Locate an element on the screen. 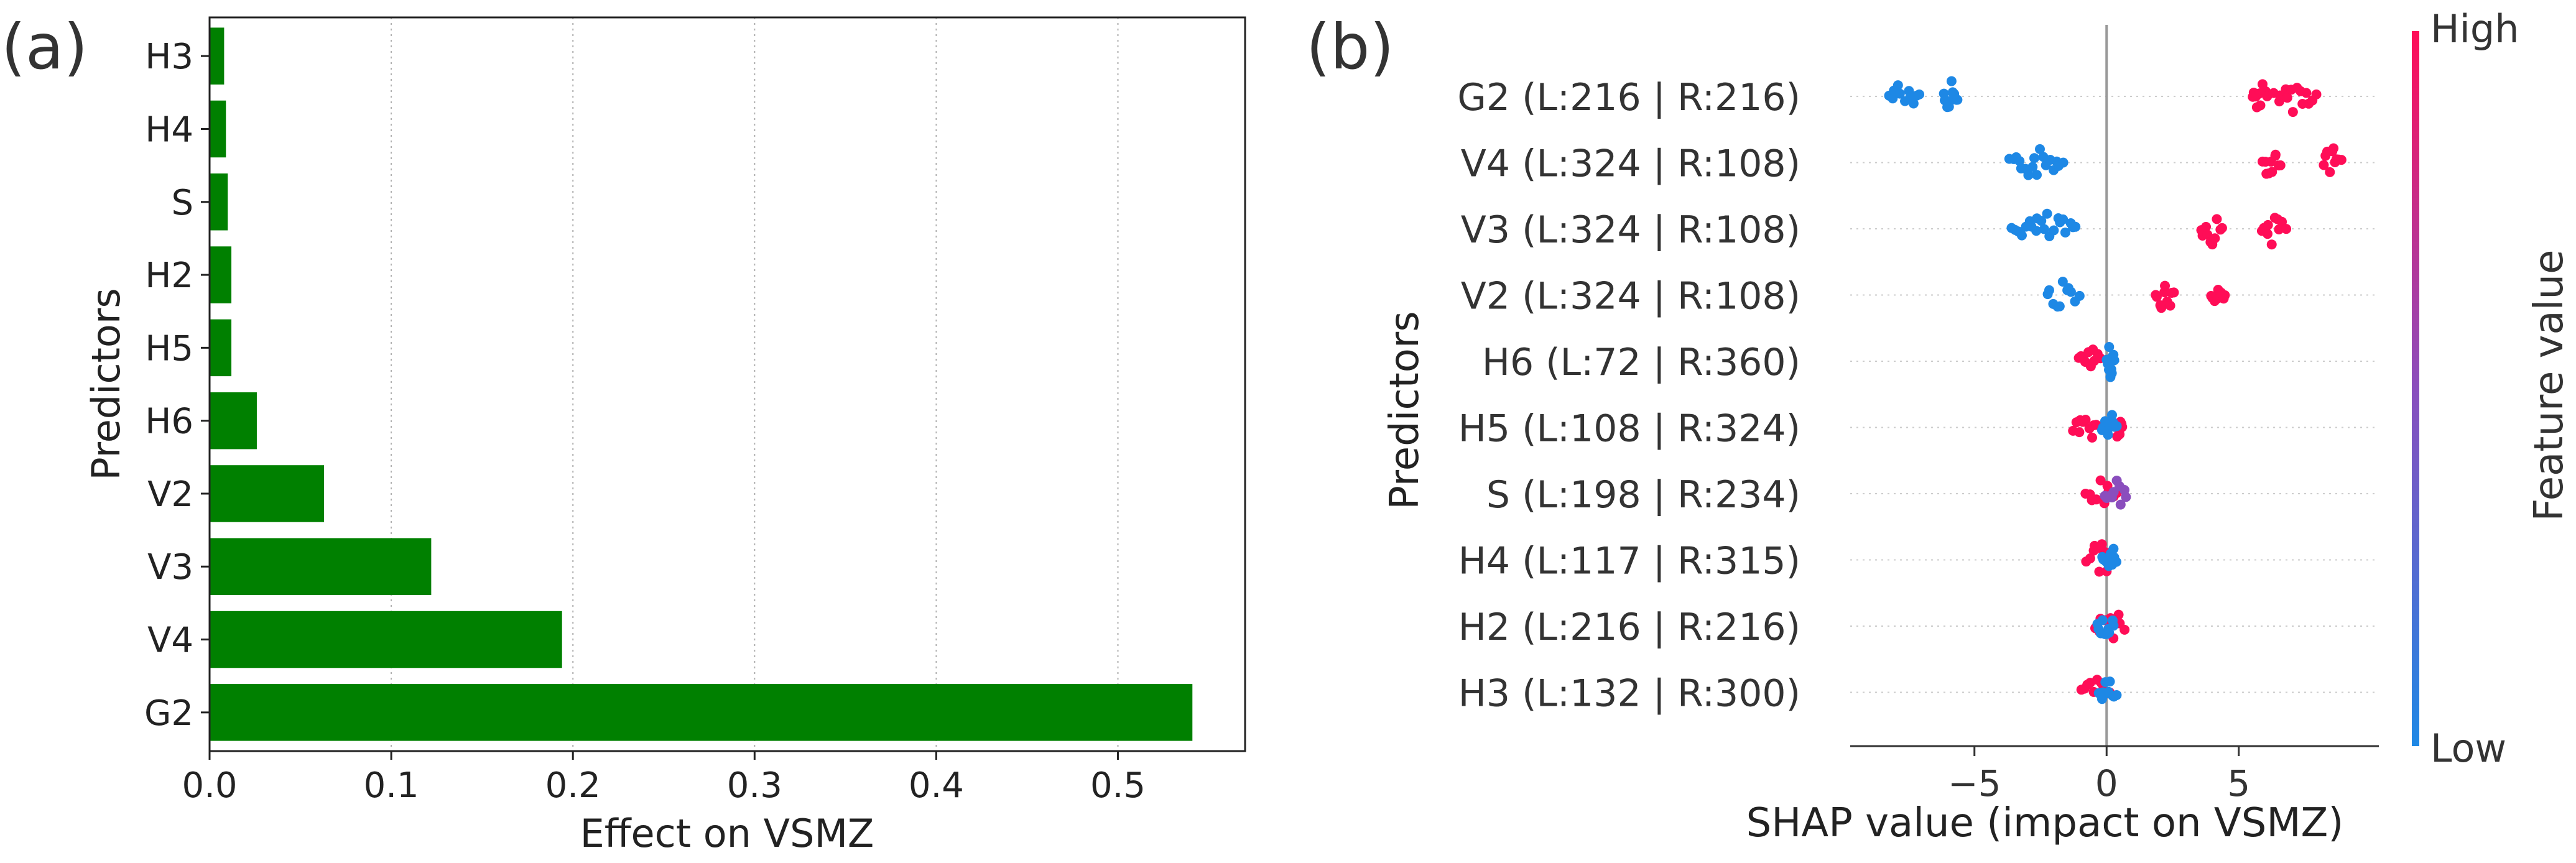 The width and height of the screenshot is (2576, 863). panel-a-y-axis-label: Predictors is located at coordinates (106, 384).